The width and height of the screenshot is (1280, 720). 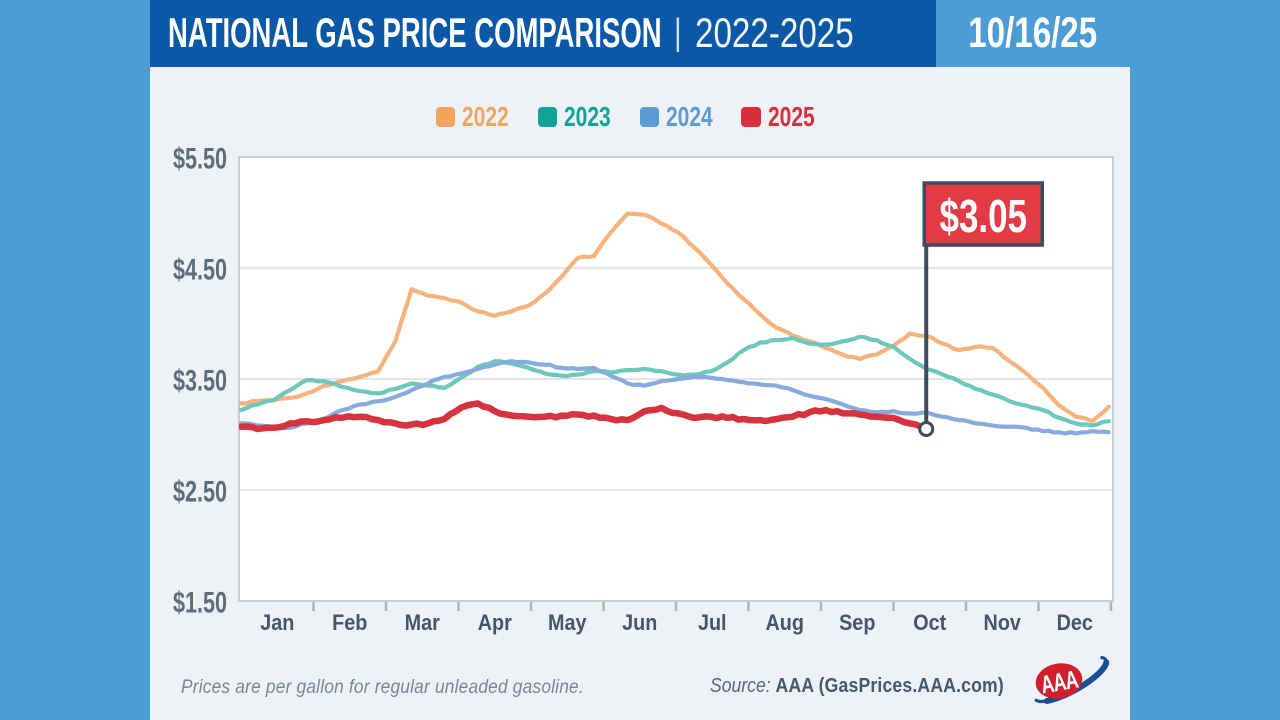 I want to click on series-line-2023, so click(x=675, y=381).